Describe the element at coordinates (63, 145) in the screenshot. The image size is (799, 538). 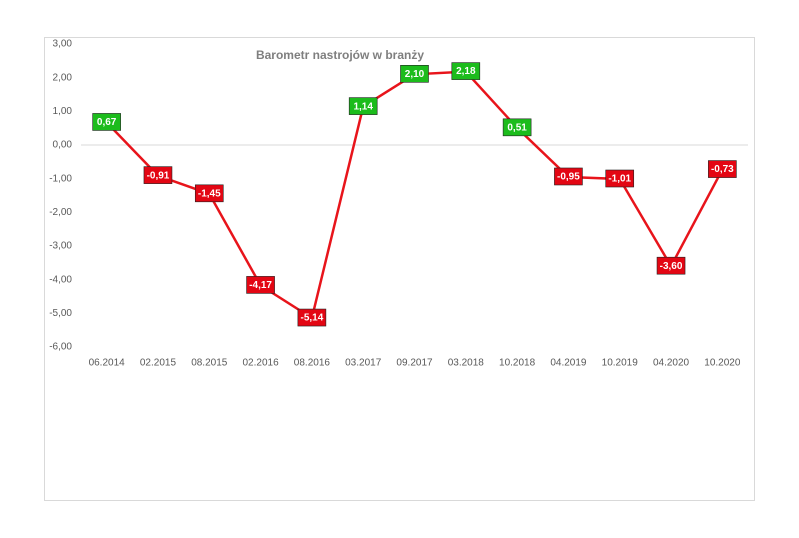
I see `y-tick-label: 0,00` at that location.